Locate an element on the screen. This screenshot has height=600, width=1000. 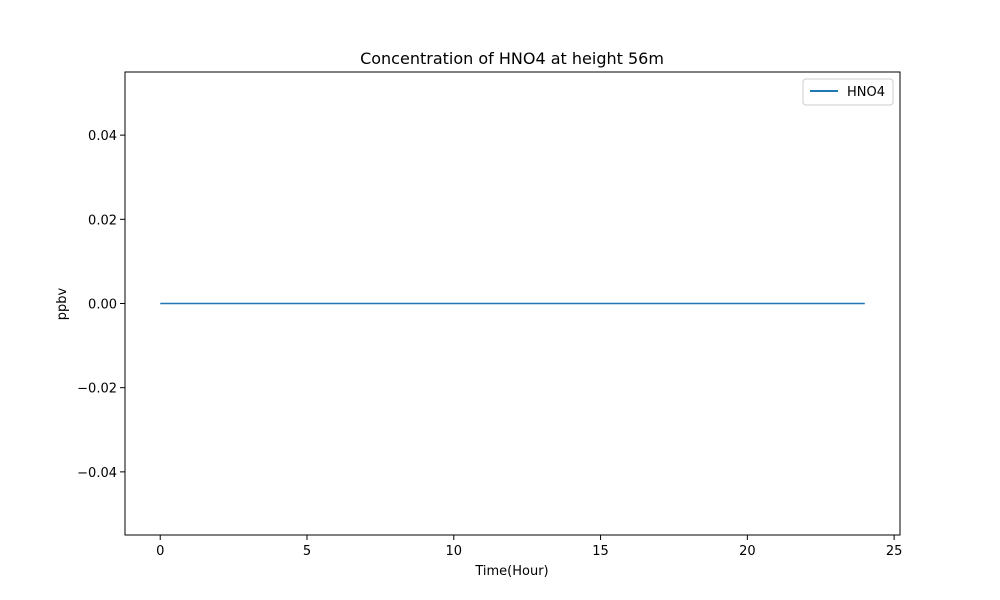
x-axis: 0 5 10 15 20 25 is located at coordinates (529, 547).